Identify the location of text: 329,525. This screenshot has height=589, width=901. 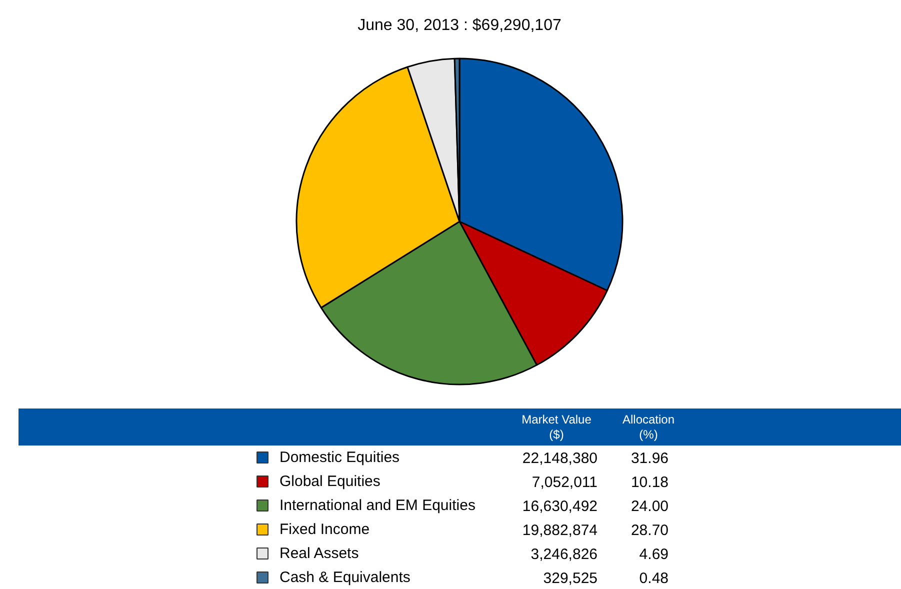
(570, 578).